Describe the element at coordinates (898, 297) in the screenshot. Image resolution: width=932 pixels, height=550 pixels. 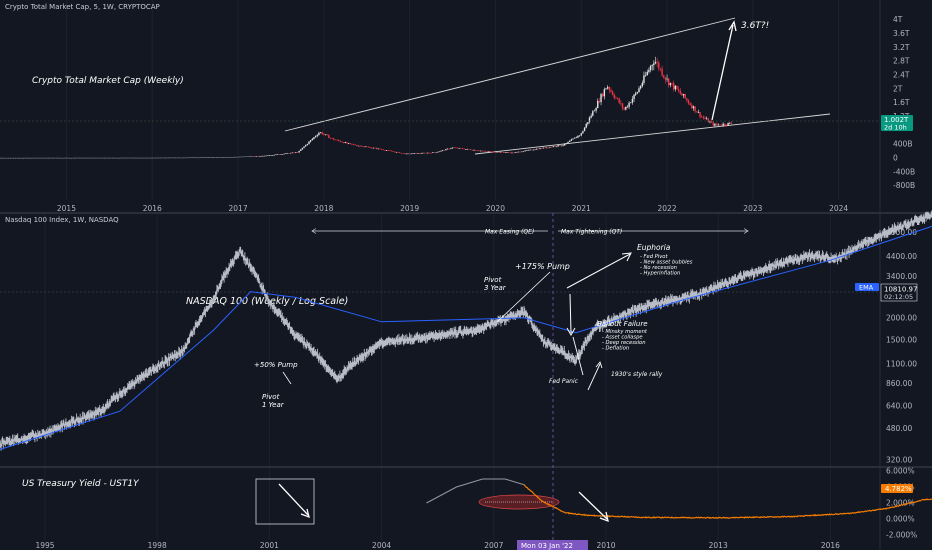
I see `nasdaq-countdown: 02:12:05` at that location.